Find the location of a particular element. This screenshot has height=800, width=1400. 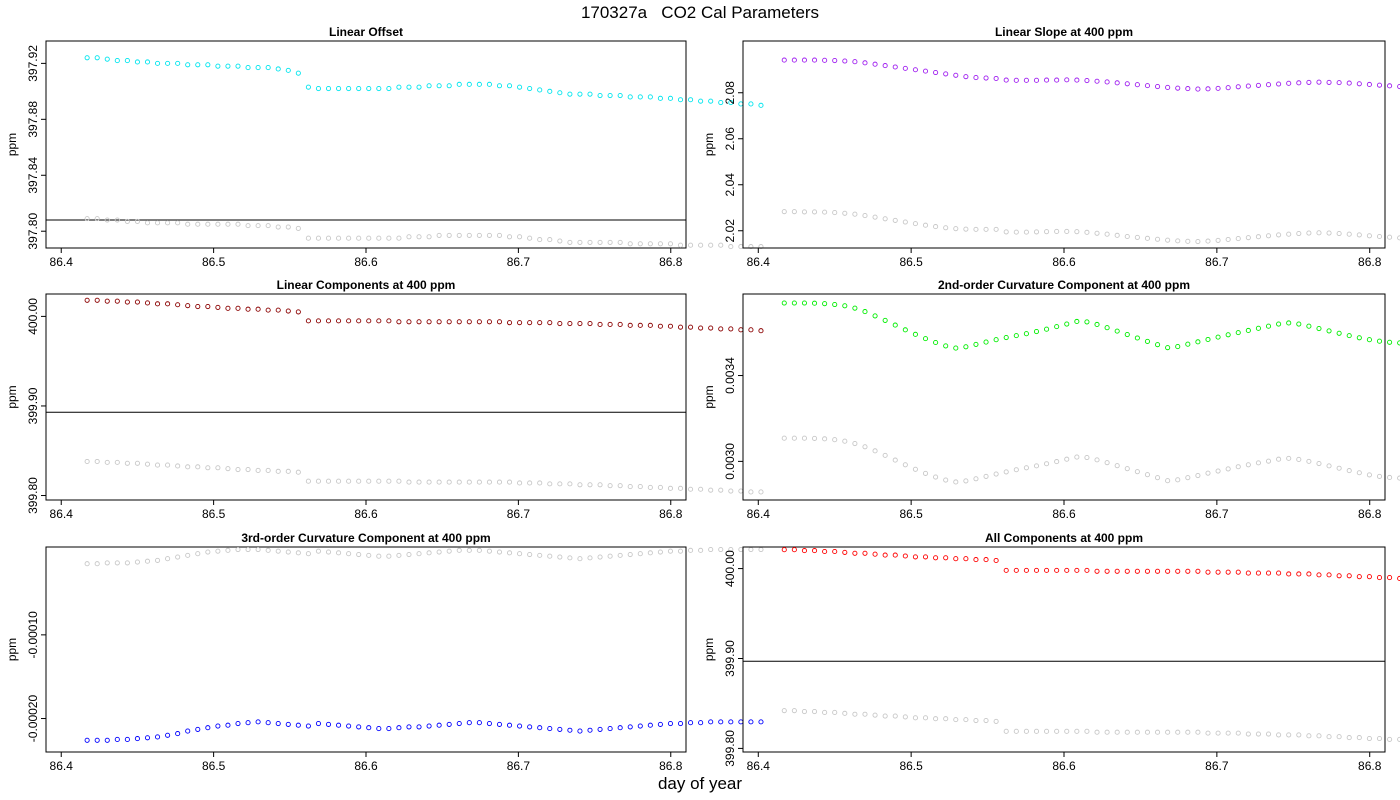

data-points is located at coordinates (424, 152).